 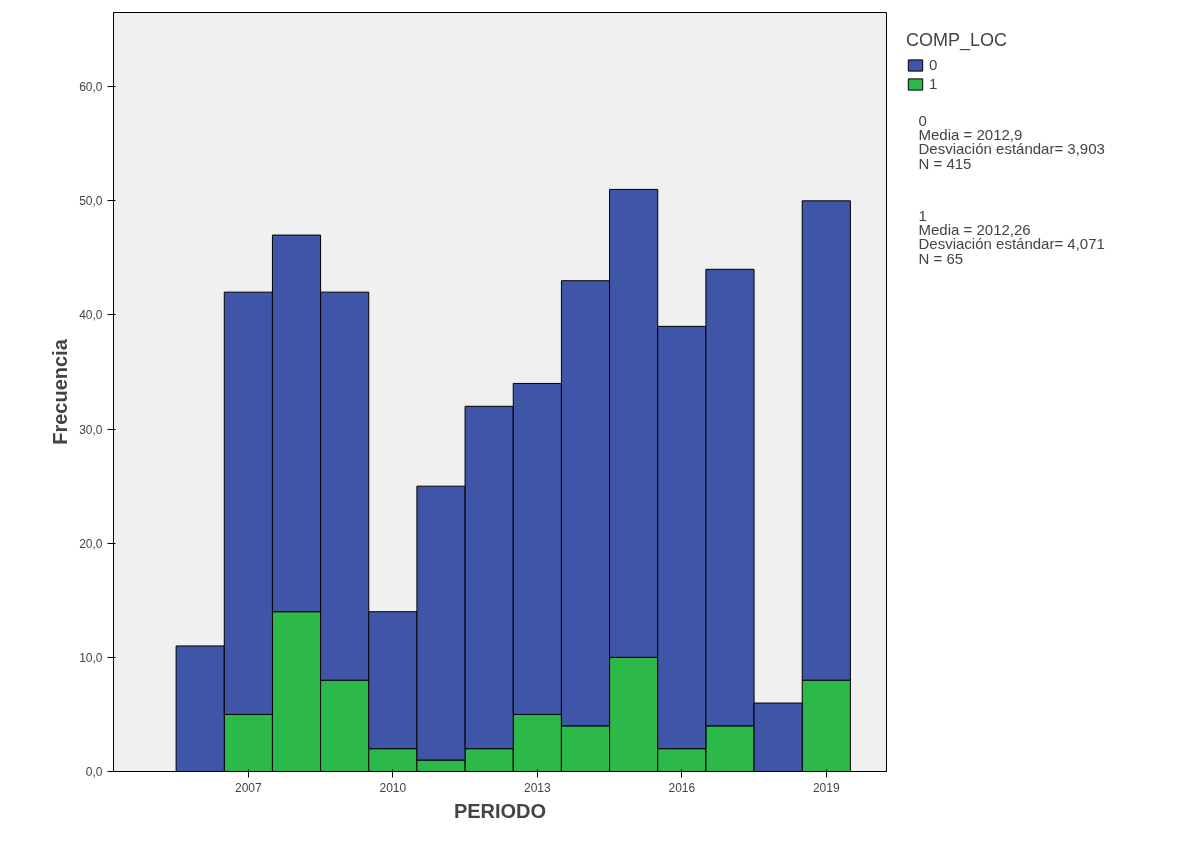 What do you see at coordinates (393, 787) in the screenshot?
I see `x-tick-label: 2010` at bounding box center [393, 787].